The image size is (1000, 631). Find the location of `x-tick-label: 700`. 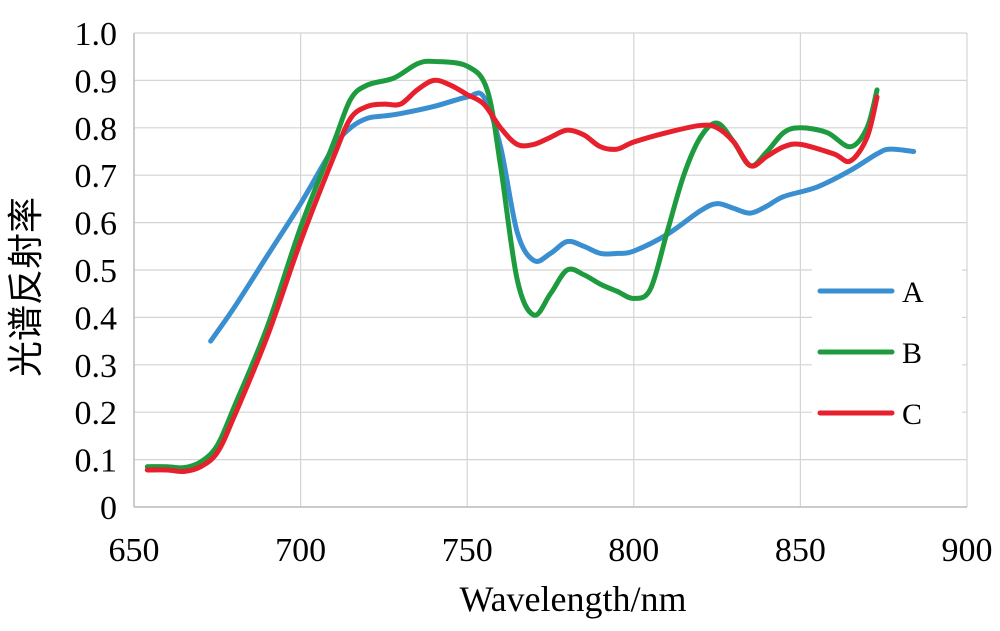

x-tick-label: 700 is located at coordinates (300, 550).